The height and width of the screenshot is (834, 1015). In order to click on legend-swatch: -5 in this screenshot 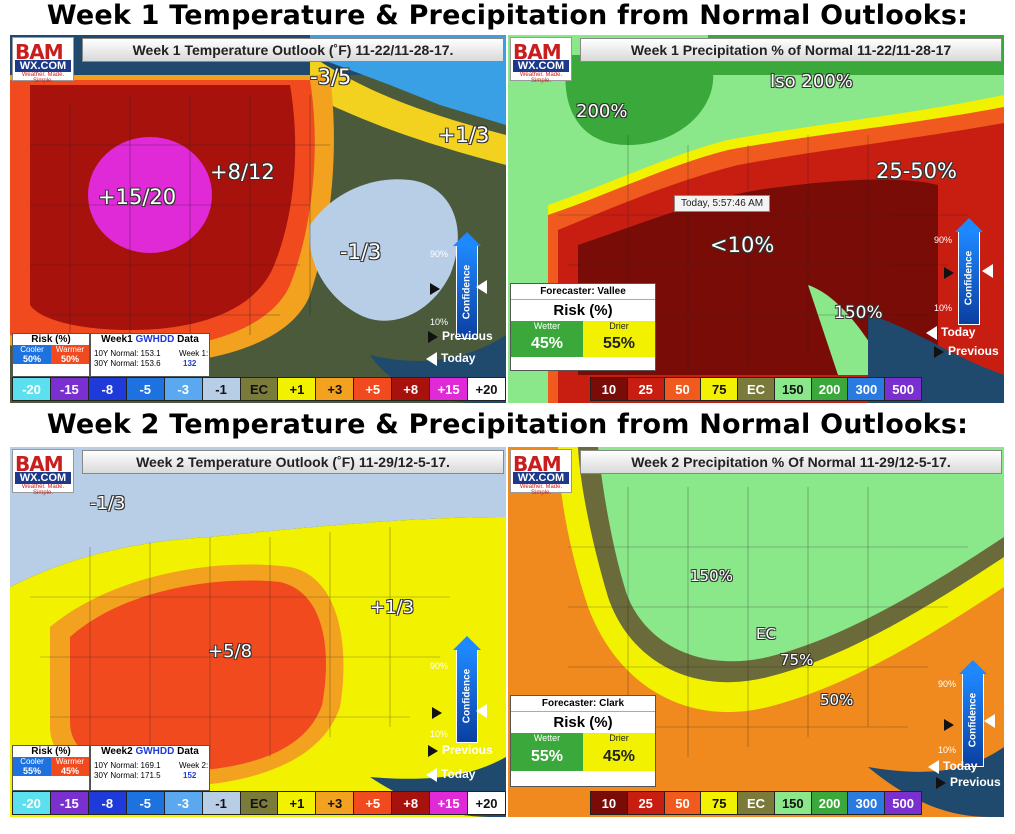, I will do `click(145, 803)`.